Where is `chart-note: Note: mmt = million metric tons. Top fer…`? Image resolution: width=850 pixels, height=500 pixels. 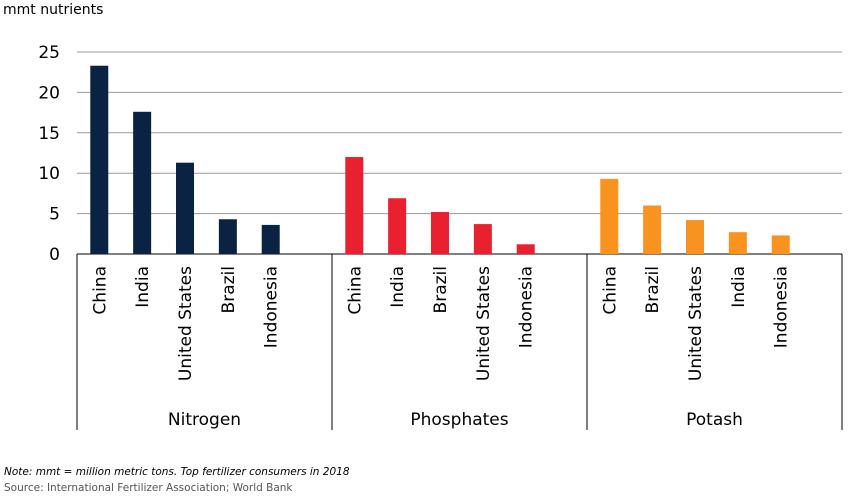 chart-note: Note: mmt = million metric tons. Top fer… is located at coordinates (177, 472).